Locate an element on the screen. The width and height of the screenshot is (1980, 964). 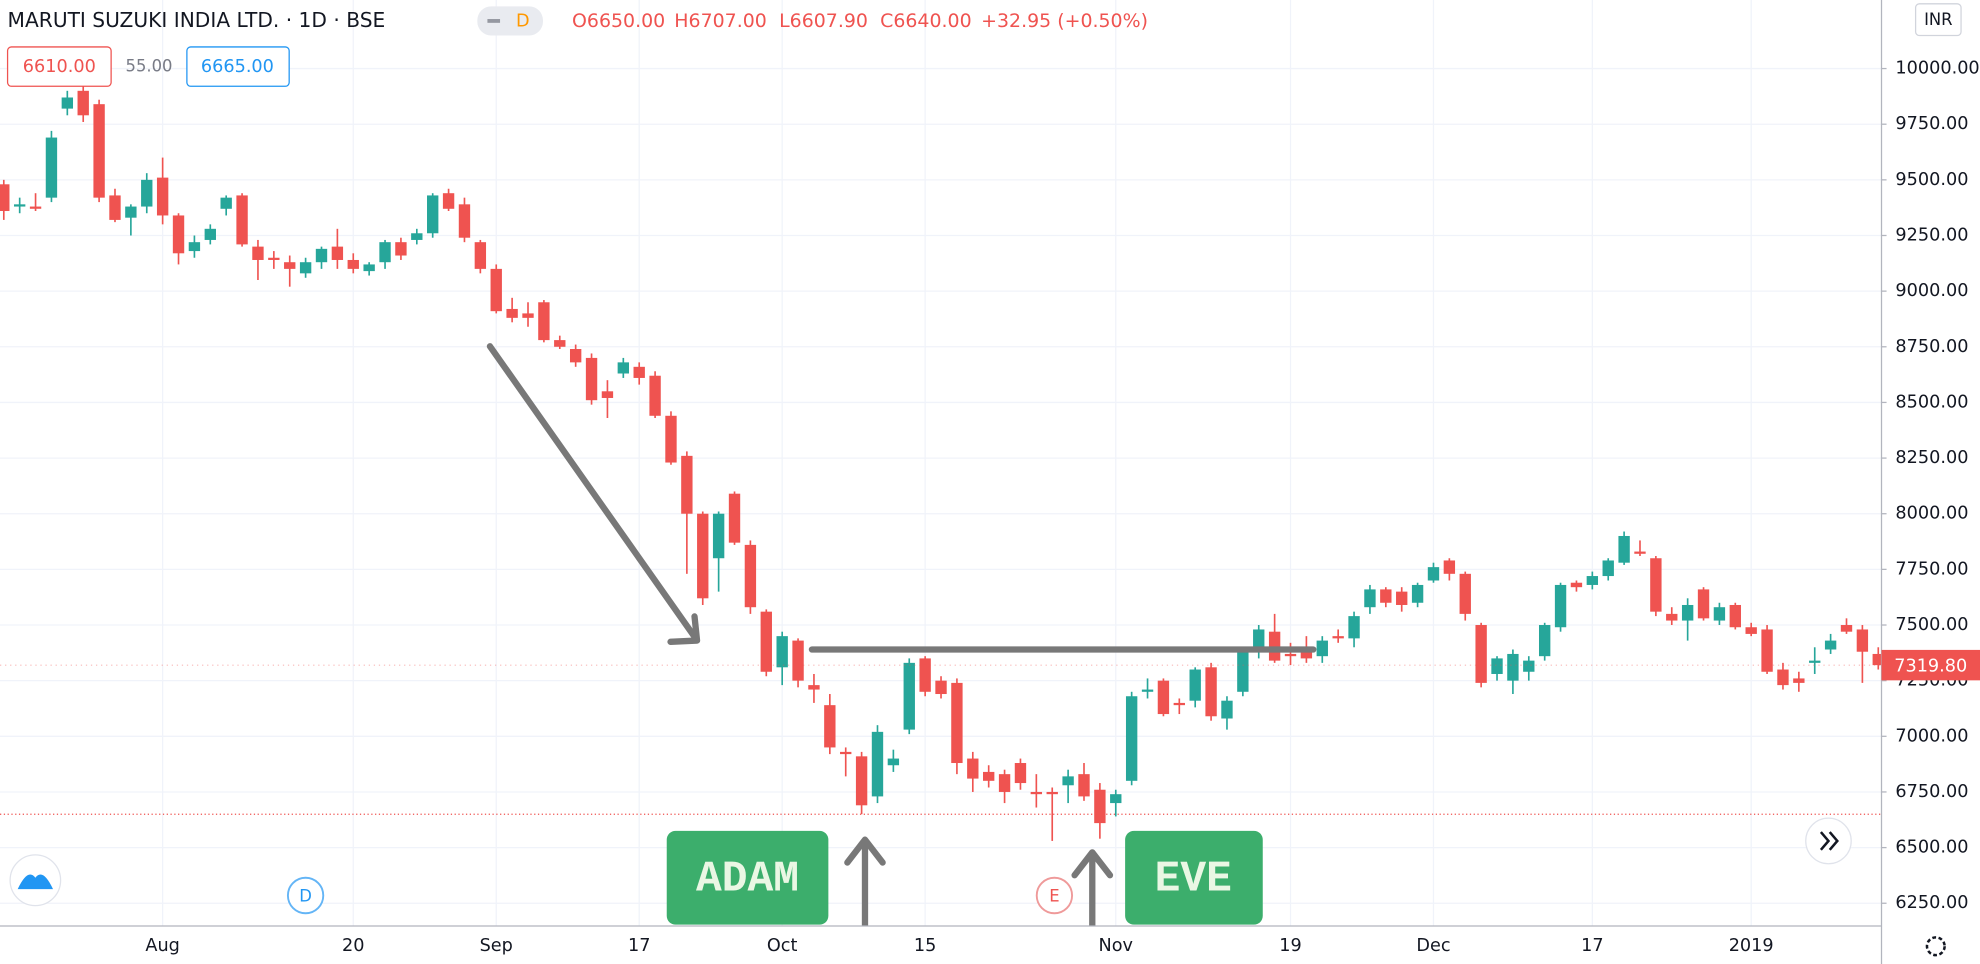
earnings-marker is located at coordinates (1054, 895).